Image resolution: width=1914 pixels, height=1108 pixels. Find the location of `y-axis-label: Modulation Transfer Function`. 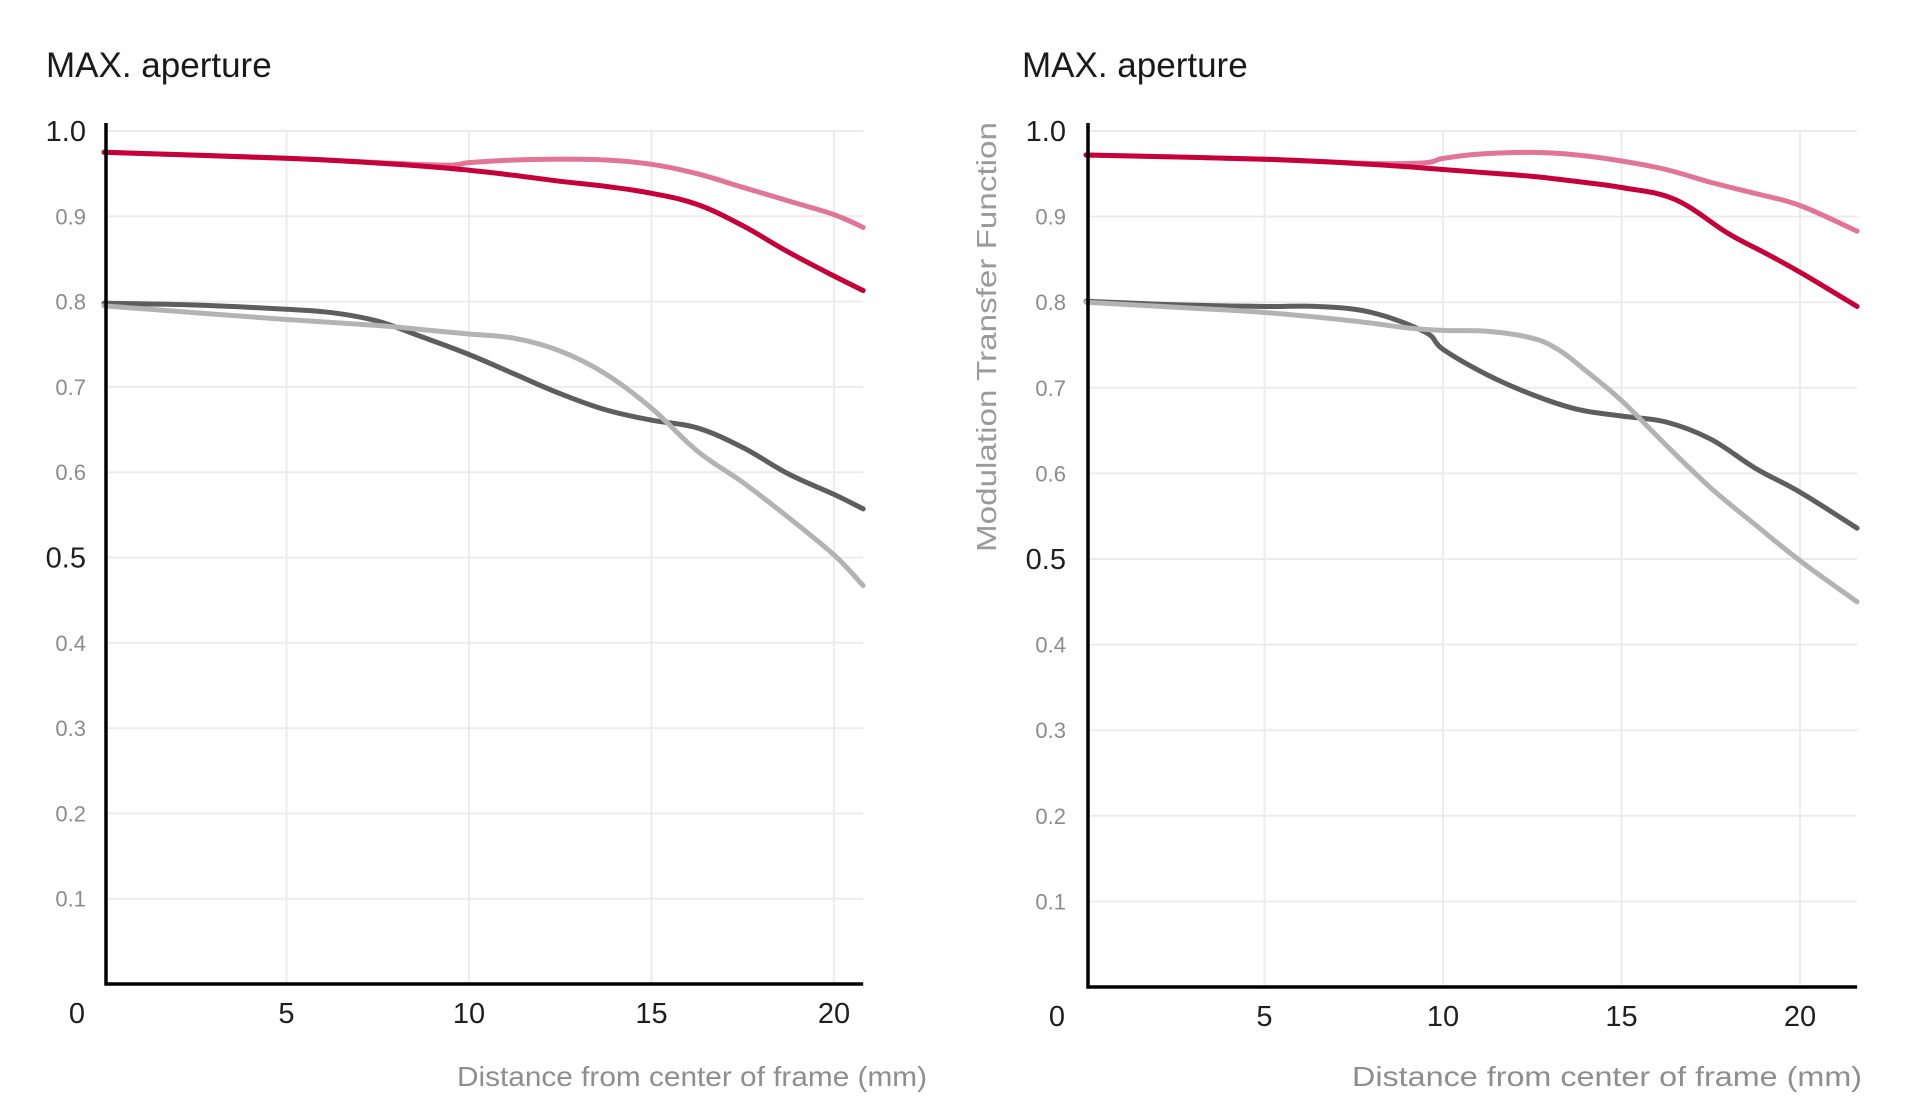

y-axis-label: Modulation Transfer Function is located at coordinates (986, 337).